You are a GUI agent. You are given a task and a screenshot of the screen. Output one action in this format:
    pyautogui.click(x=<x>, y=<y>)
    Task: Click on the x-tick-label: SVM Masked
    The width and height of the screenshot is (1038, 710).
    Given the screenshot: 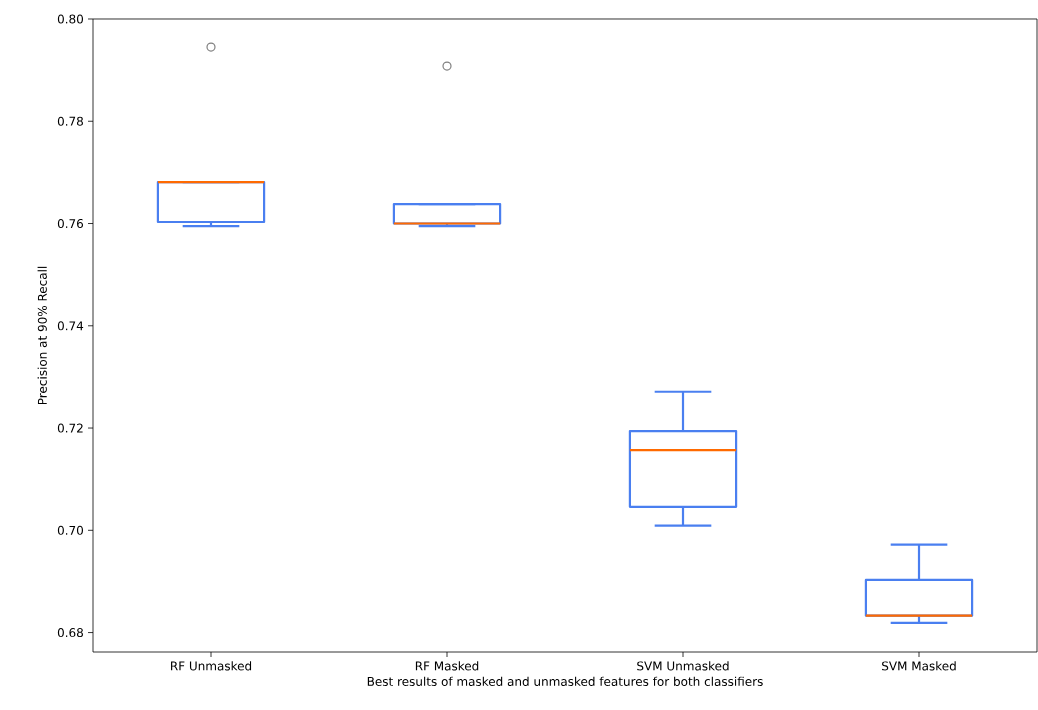 What is the action you would take?
    pyautogui.click(x=919, y=666)
    